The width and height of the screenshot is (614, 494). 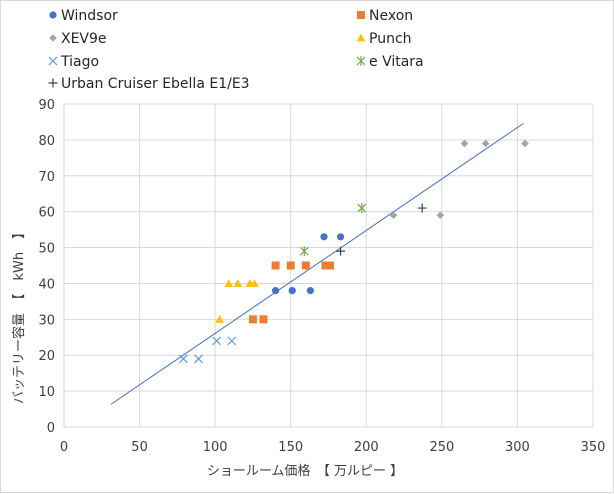 What do you see at coordinates (79, 62) in the screenshot?
I see `legend-label: Tiago` at bounding box center [79, 62].